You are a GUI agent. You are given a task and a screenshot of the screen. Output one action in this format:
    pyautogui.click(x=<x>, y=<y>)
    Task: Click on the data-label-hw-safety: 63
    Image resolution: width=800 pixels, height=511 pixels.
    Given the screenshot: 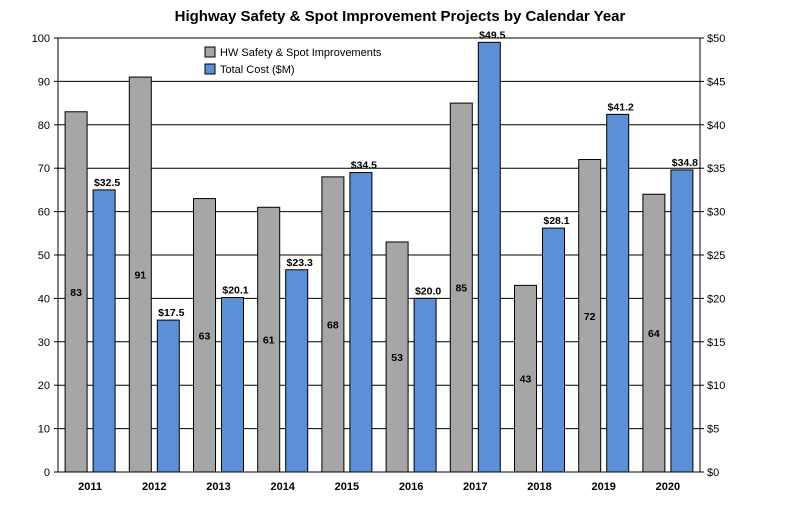 What is the action you would take?
    pyautogui.click(x=205, y=336)
    